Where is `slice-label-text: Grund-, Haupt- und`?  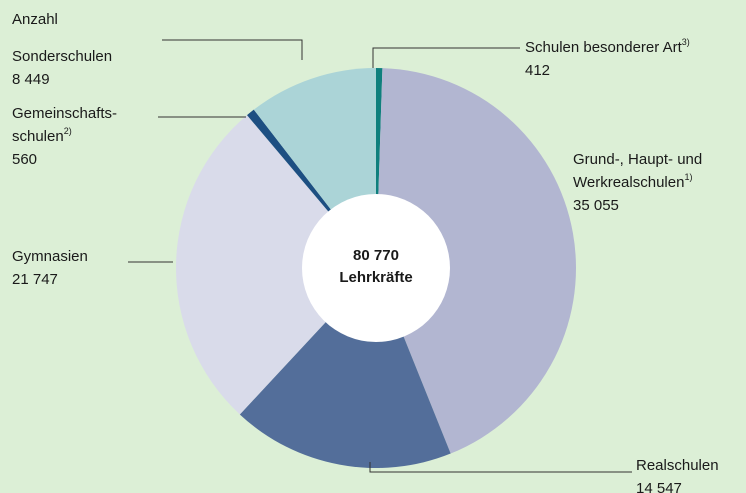
slice-label-text: Grund-, Haupt- und is located at coordinates (637, 159).